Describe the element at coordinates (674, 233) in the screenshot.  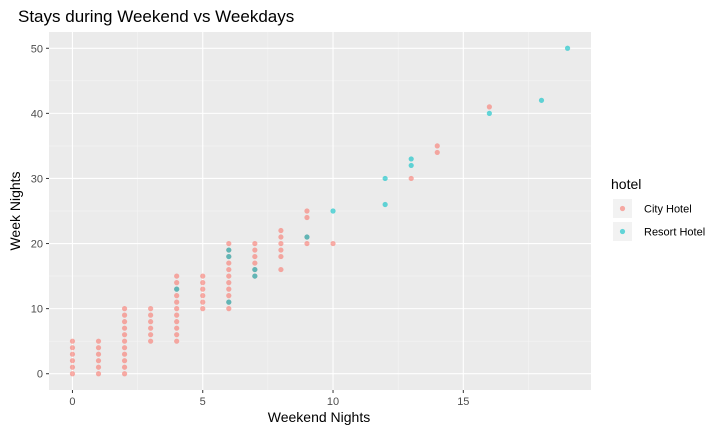
I see `legend-label: Resort Hotel` at that location.